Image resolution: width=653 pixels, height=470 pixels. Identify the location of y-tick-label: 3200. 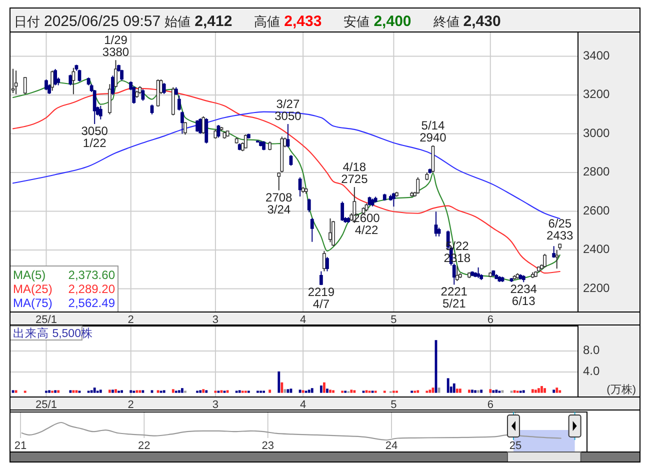
(596, 94).